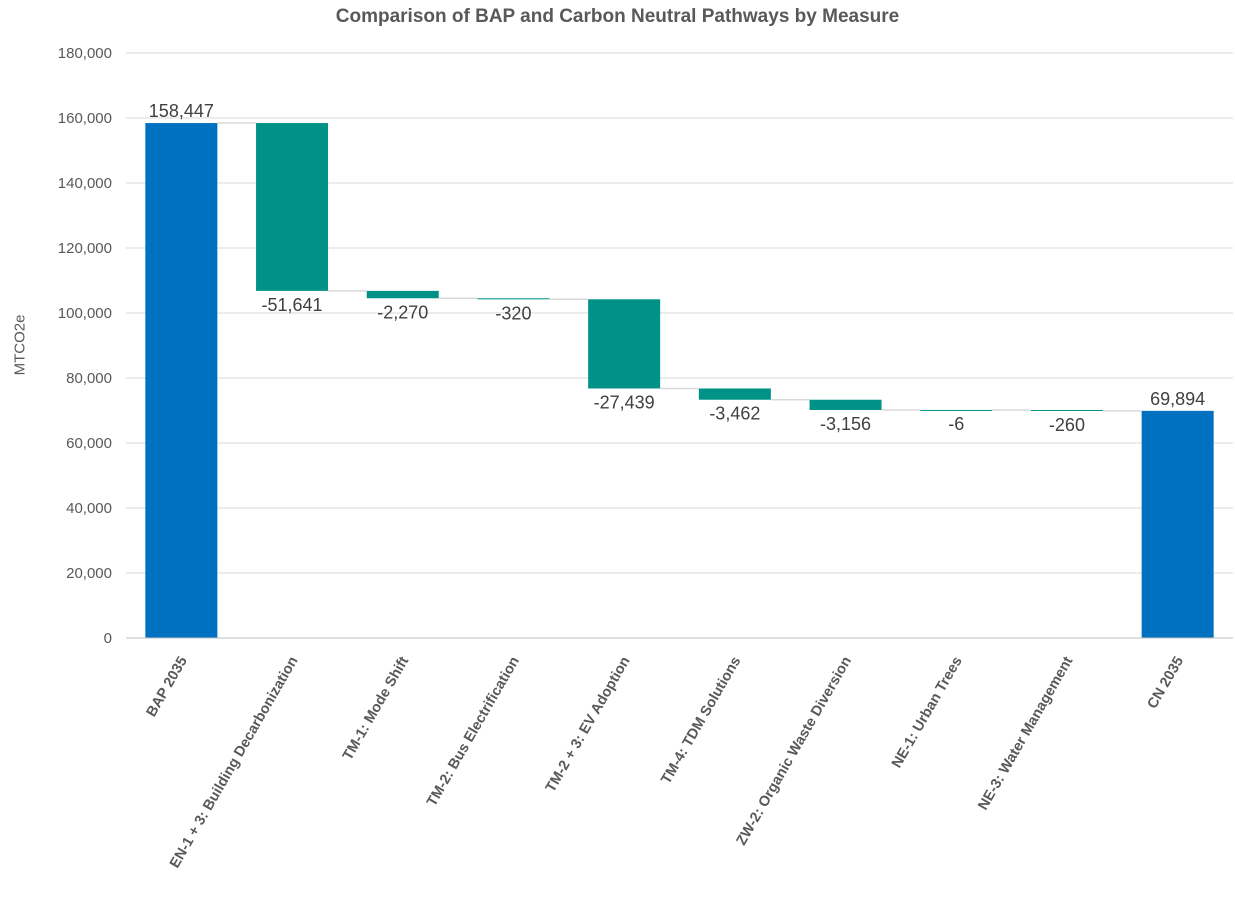 This screenshot has height=911, width=1235. Describe the element at coordinates (956, 424) in the screenshot. I see `data-label: -6` at that location.